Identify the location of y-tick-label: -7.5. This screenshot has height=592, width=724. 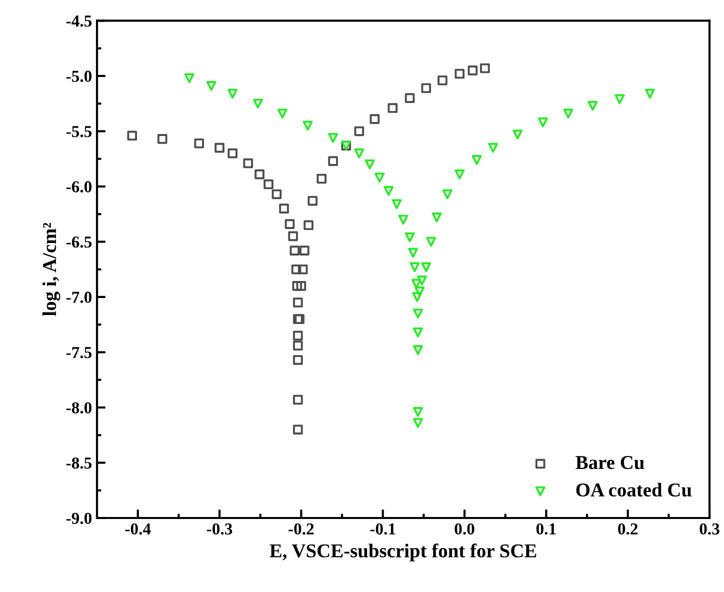
(79, 352).